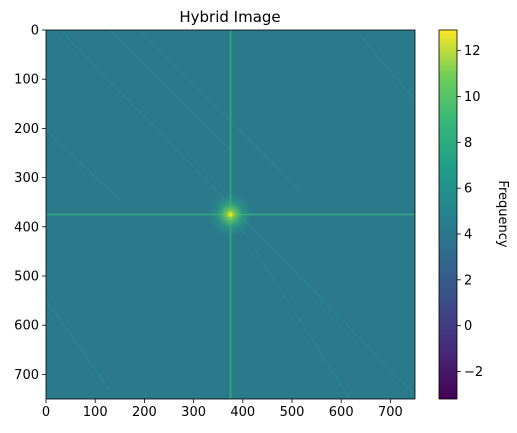 This screenshot has width=517, height=433. Describe the element at coordinates (229, 17) in the screenshot. I see `chart-title: Hybrid Image` at that location.